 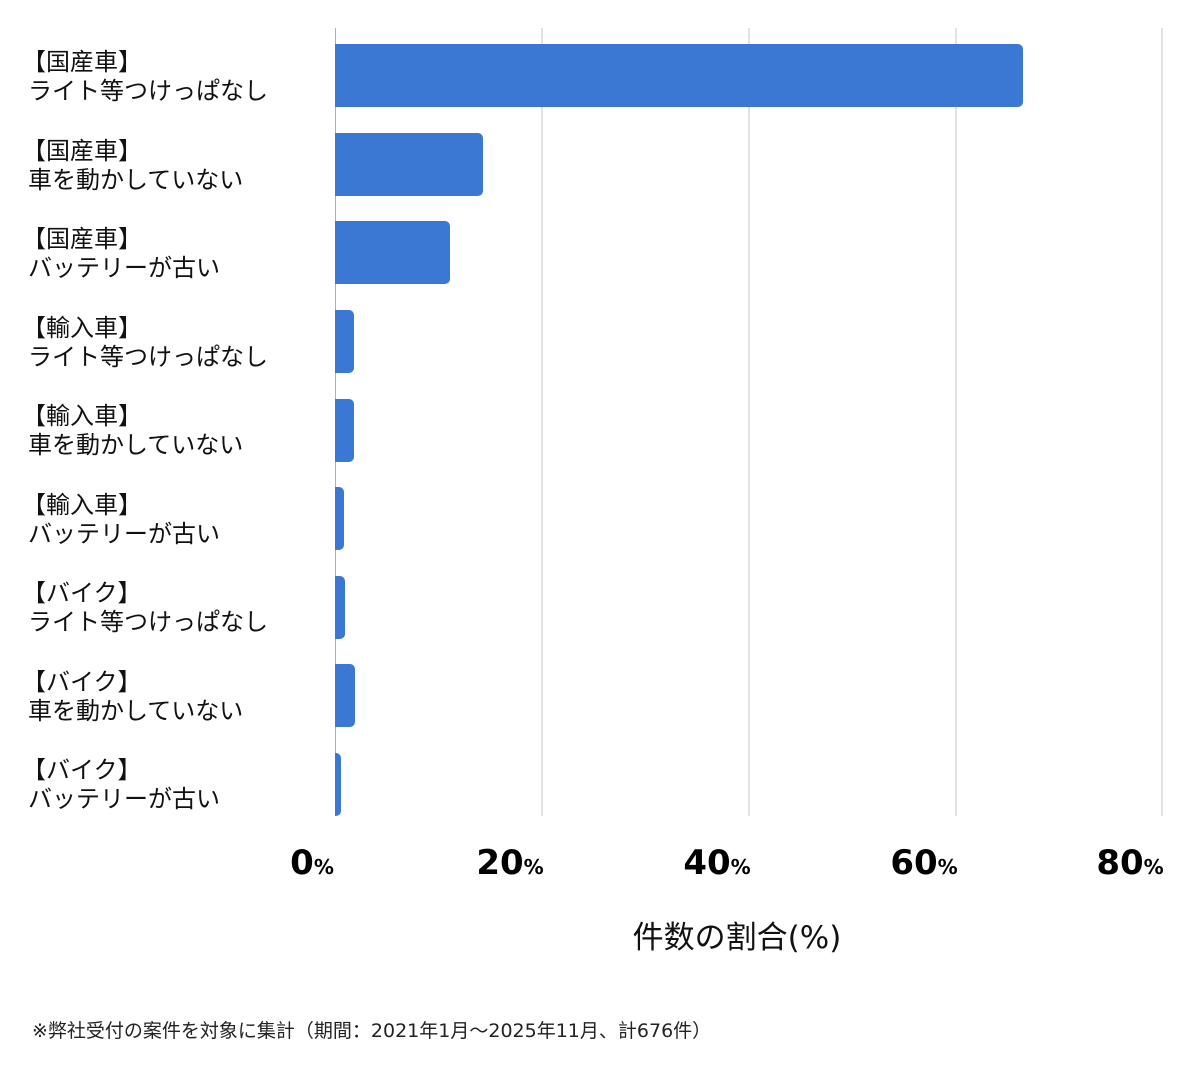 I want to click on category-label: 【バイク】 バッテリーが古い, so click(x=175, y=785).